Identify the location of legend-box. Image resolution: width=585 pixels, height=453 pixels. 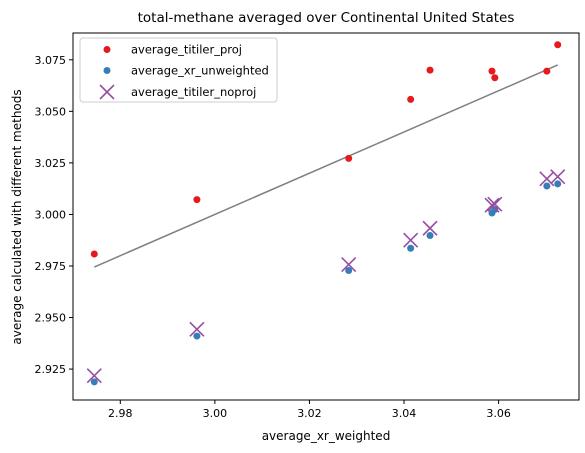
(178, 70).